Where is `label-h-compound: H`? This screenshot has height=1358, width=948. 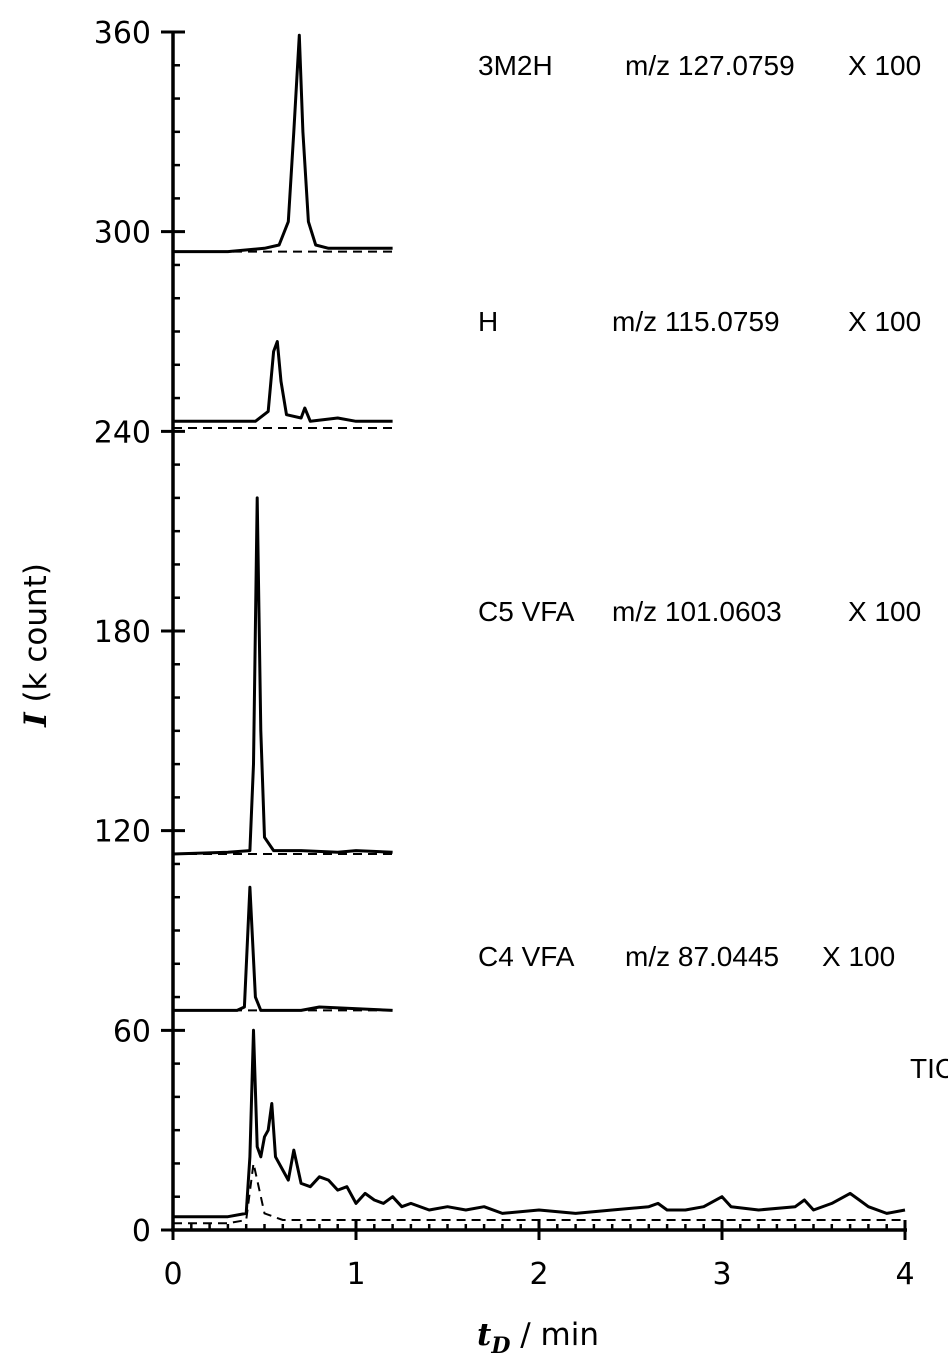 label-h-compound: H is located at coordinates (488, 321).